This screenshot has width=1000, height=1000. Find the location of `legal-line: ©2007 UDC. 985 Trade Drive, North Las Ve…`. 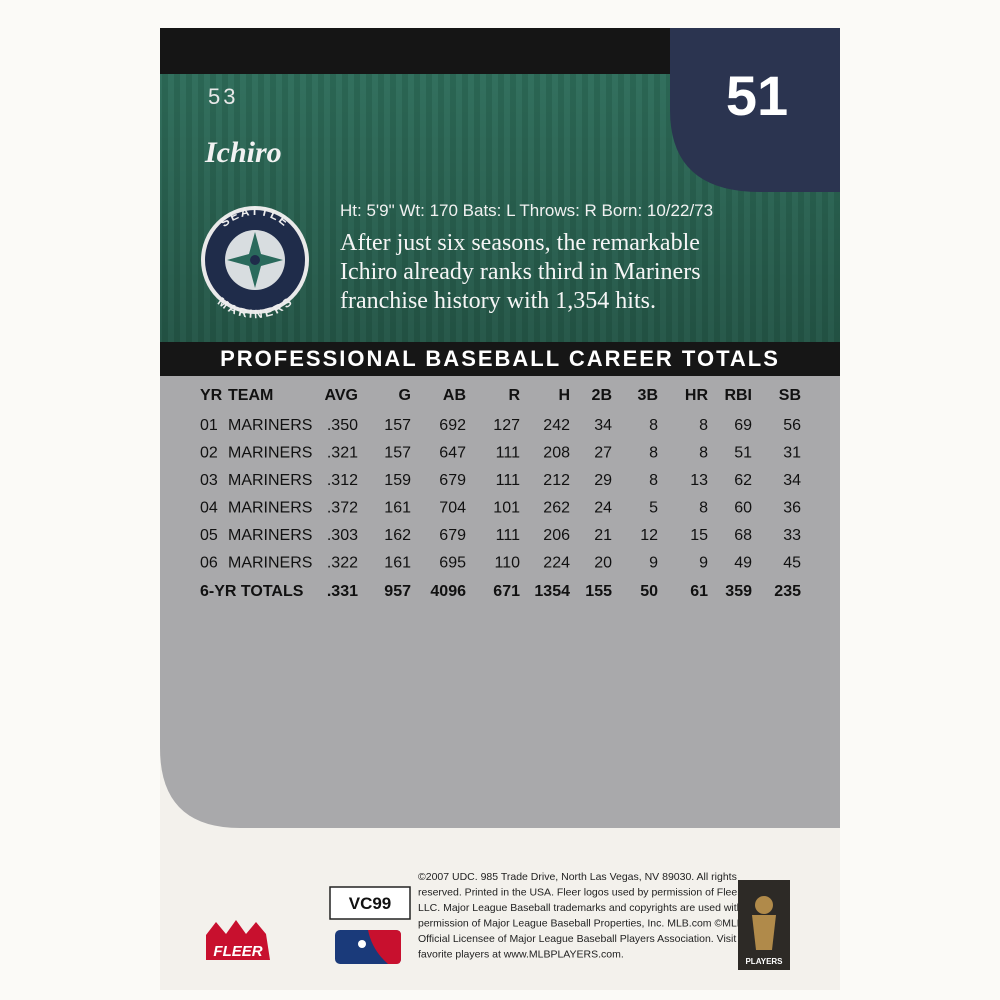

legal-line: ©2007 UDC. 985 Trade Drive, North Las Ve… is located at coordinates (577, 877).